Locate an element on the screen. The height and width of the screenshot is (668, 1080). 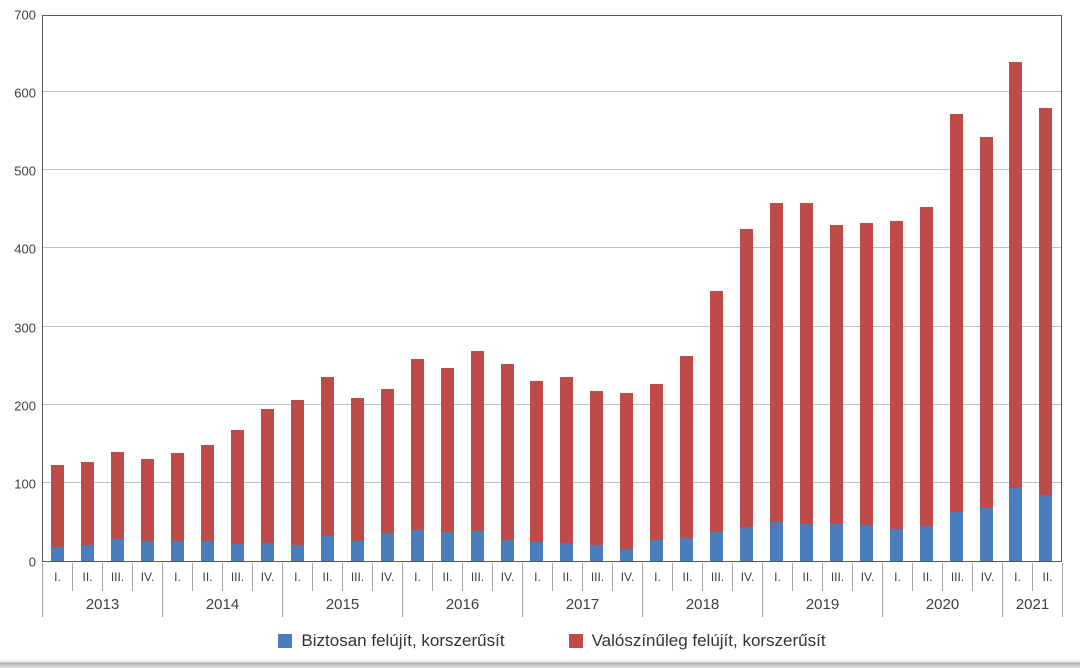
y-tick-label: 0 is located at coordinates (32, 562).